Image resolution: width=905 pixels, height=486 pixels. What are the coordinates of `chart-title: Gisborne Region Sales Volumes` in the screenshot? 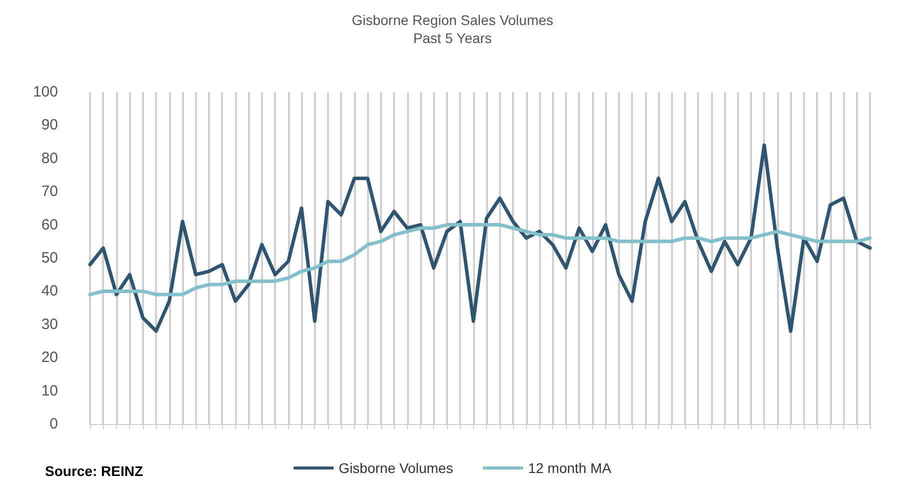 It's located at (453, 20).